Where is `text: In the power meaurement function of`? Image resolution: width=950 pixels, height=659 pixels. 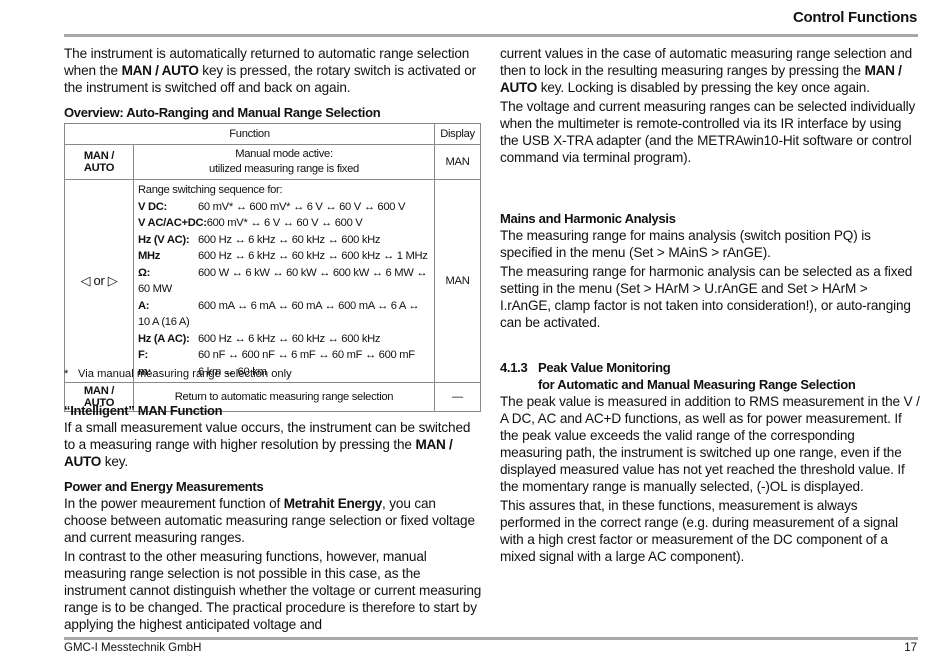 text: In the power meaurement function of is located at coordinates (174, 503).